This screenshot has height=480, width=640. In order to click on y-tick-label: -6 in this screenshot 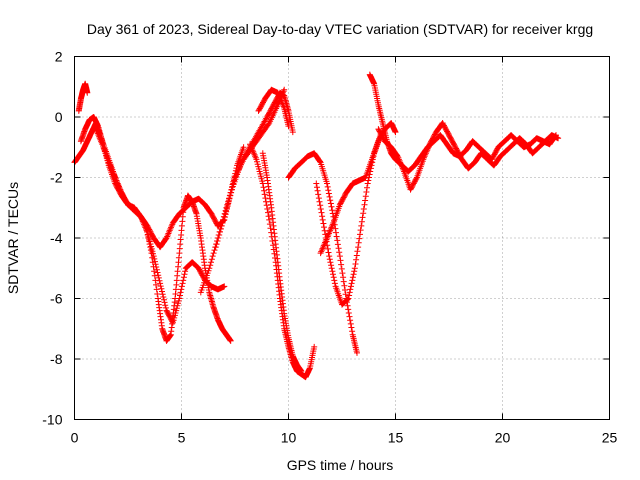, I will do `click(56, 299)`.